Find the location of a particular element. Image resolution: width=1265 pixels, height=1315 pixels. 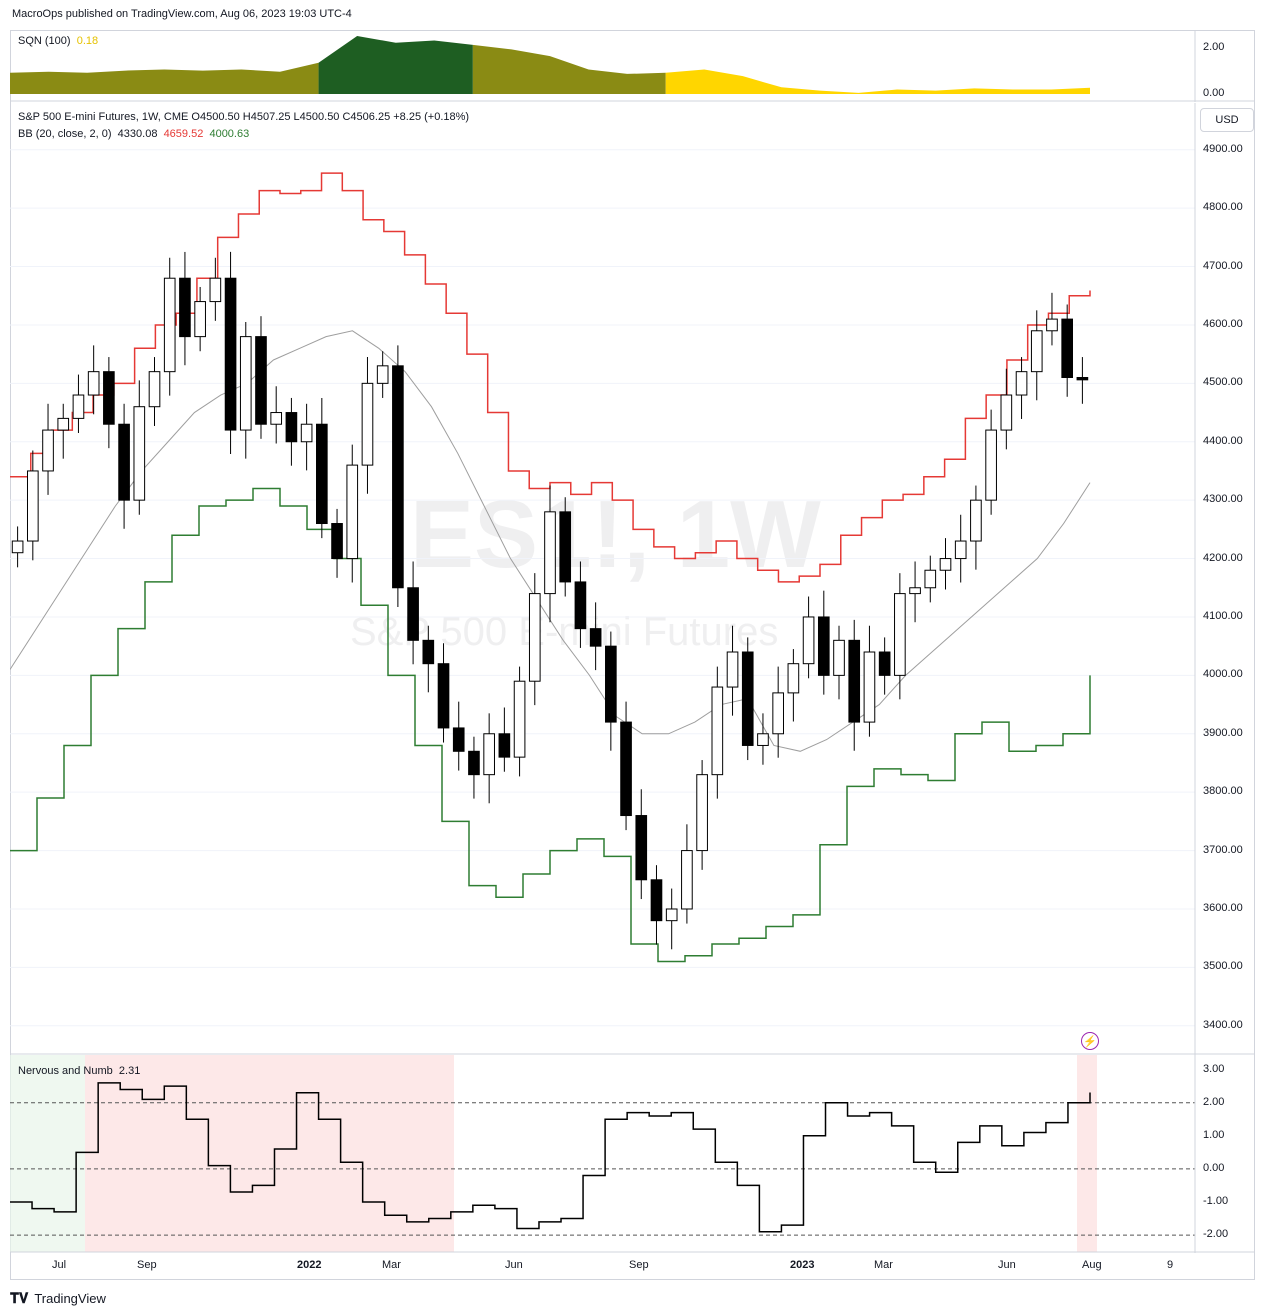

time-axis-label: 2022 is located at coordinates (309, 1265).